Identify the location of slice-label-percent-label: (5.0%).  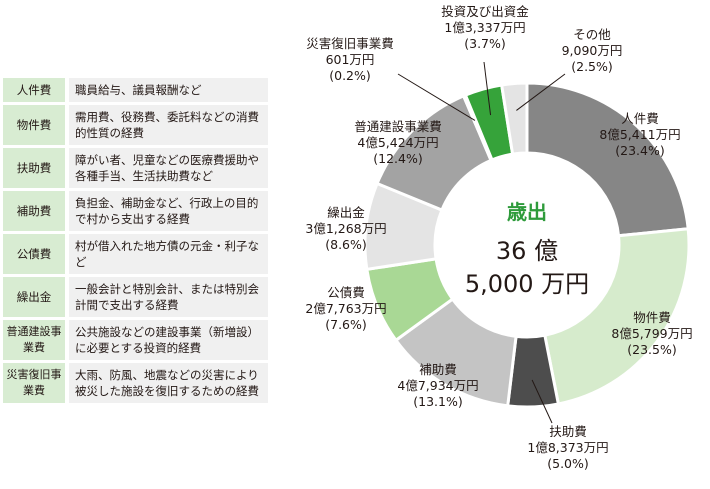
(568, 463).